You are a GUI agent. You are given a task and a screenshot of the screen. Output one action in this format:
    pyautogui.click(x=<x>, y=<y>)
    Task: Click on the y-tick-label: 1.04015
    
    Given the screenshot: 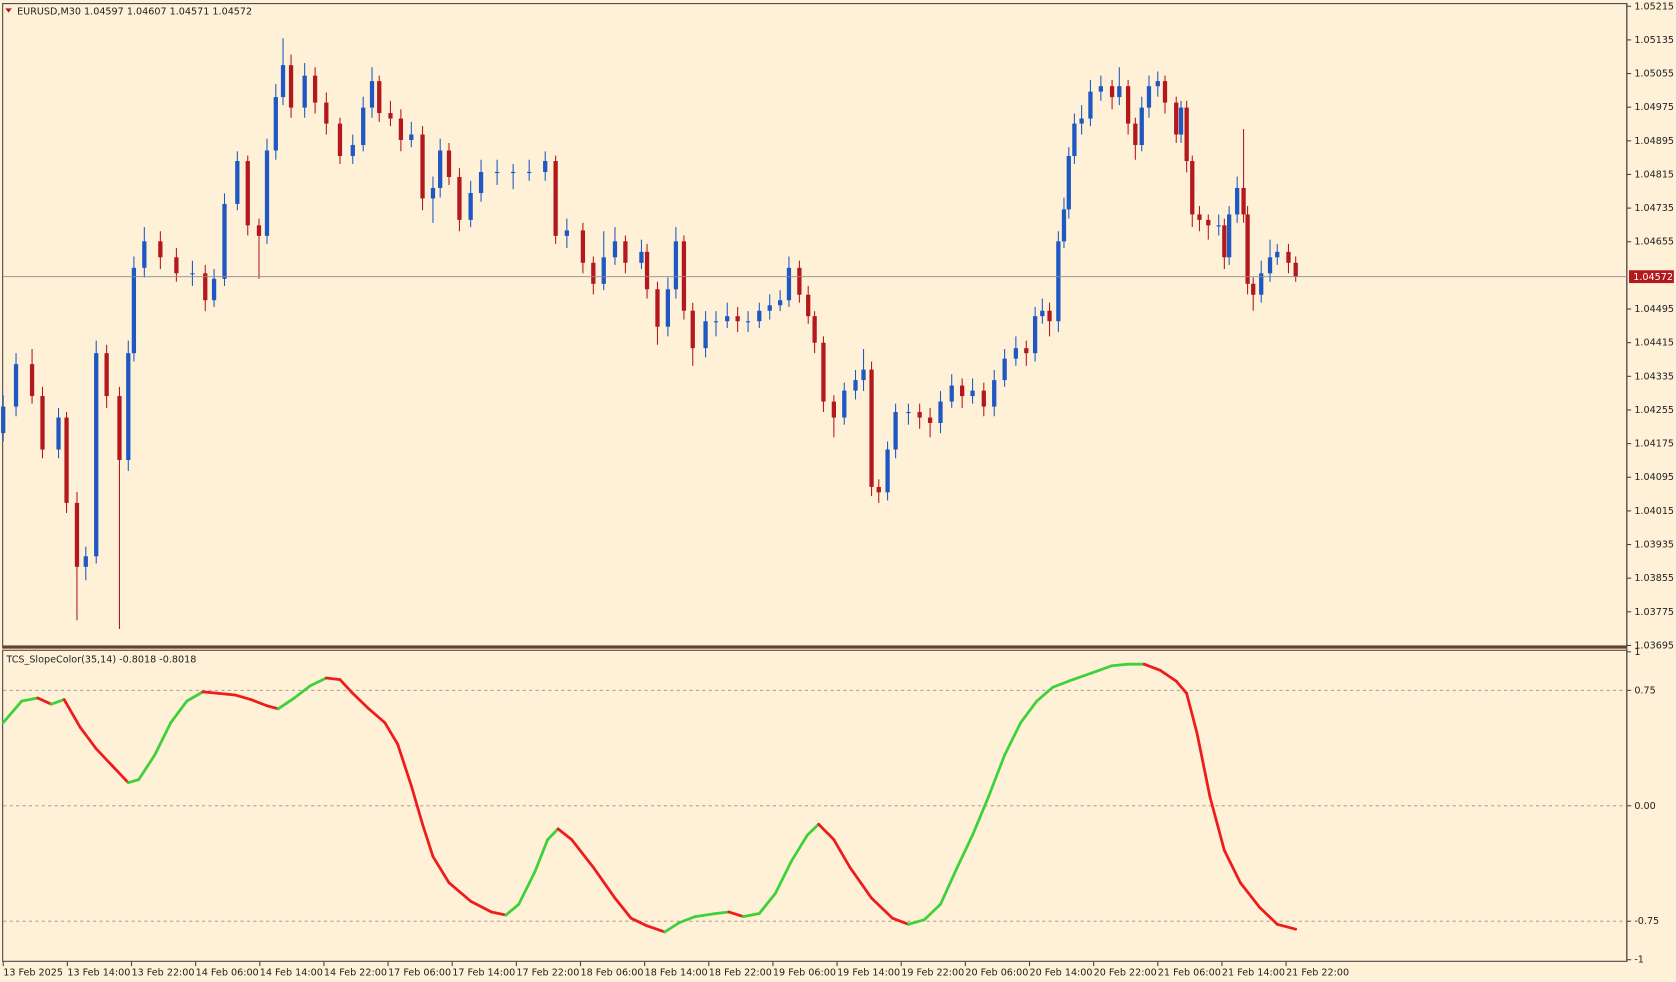 What is the action you would take?
    pyautogui.click(x=1654, y=511)
    